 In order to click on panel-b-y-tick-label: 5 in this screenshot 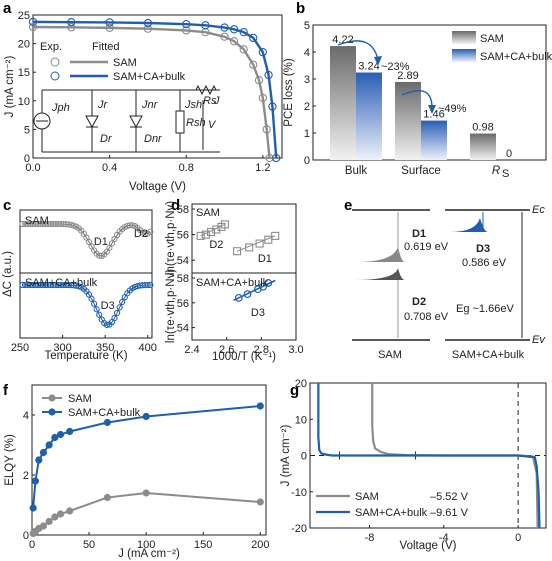, I will do `click(307, 26)`.